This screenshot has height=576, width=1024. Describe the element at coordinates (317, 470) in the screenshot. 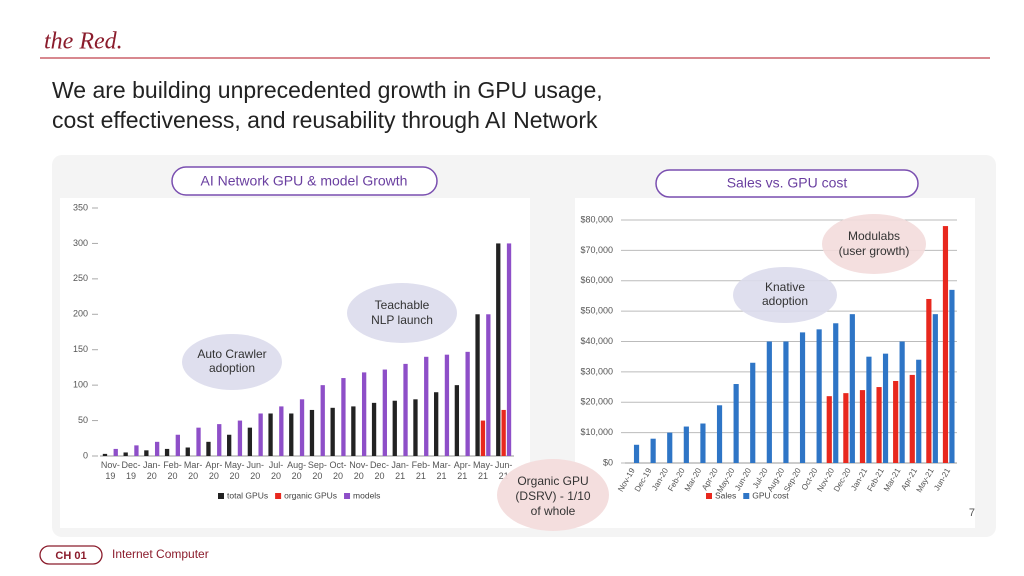

I see `x-tick-label: Sep-20` at that location.